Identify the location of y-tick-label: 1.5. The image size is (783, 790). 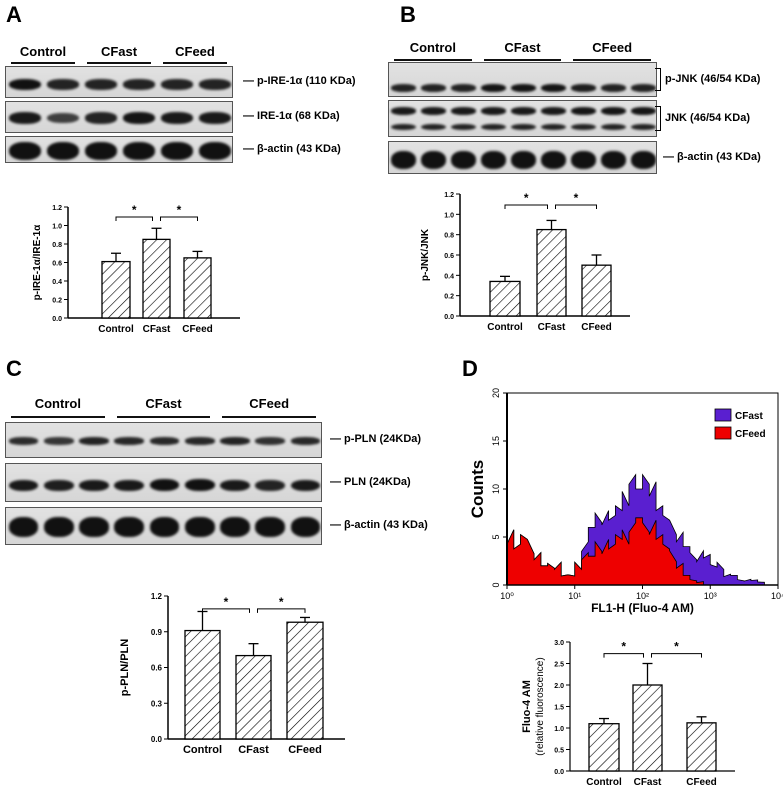
(559, 708).